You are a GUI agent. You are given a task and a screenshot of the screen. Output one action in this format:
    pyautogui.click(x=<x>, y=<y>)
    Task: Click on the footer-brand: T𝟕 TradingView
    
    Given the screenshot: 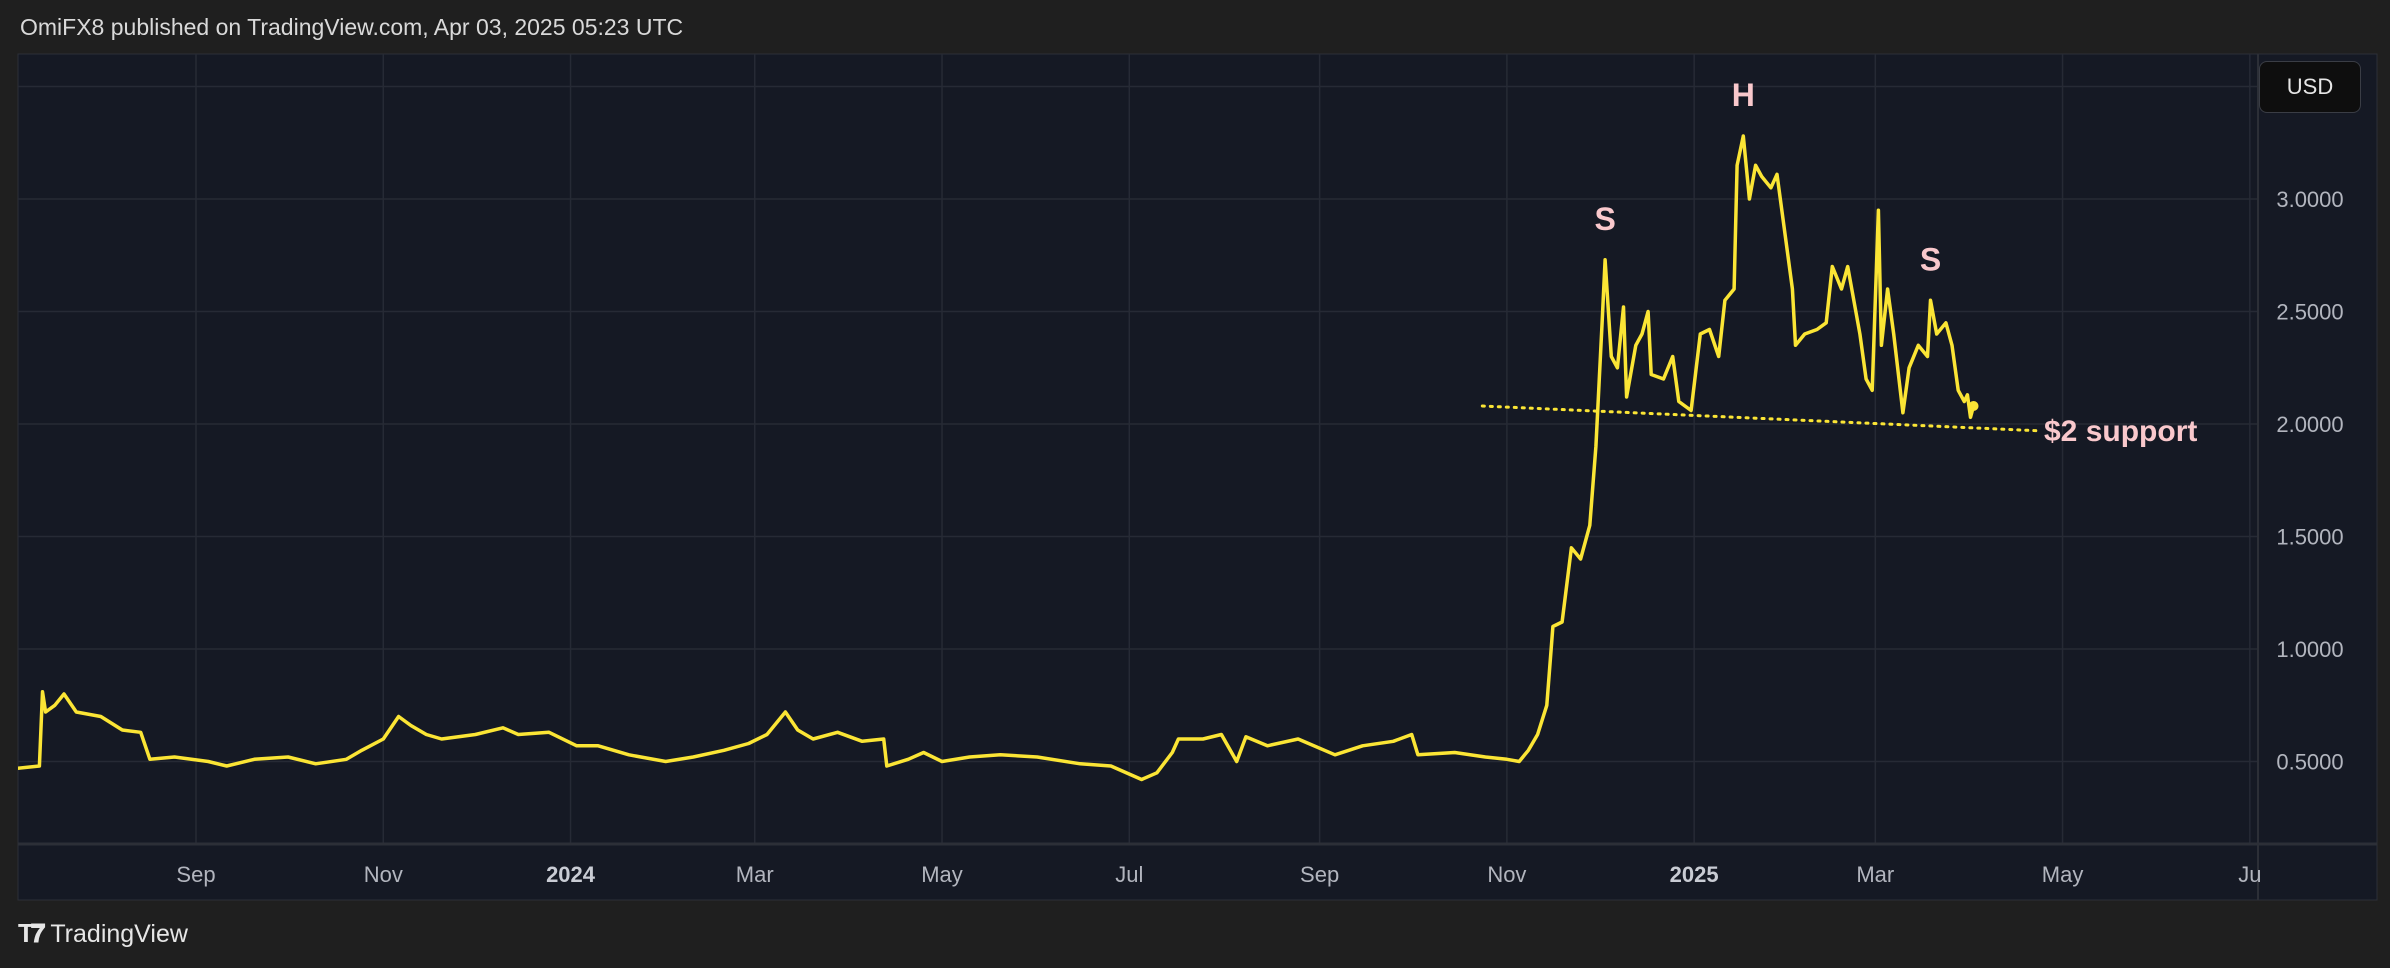 What is the action you would take?
    pyautogui.click(x=103, y=934)
    